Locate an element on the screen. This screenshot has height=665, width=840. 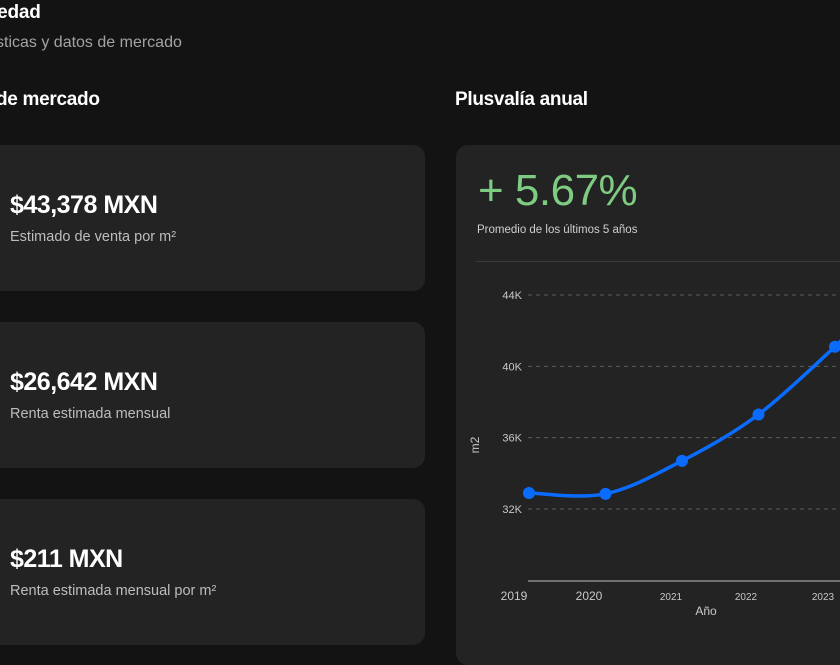
card-divider is located at coordinates (658, 261).